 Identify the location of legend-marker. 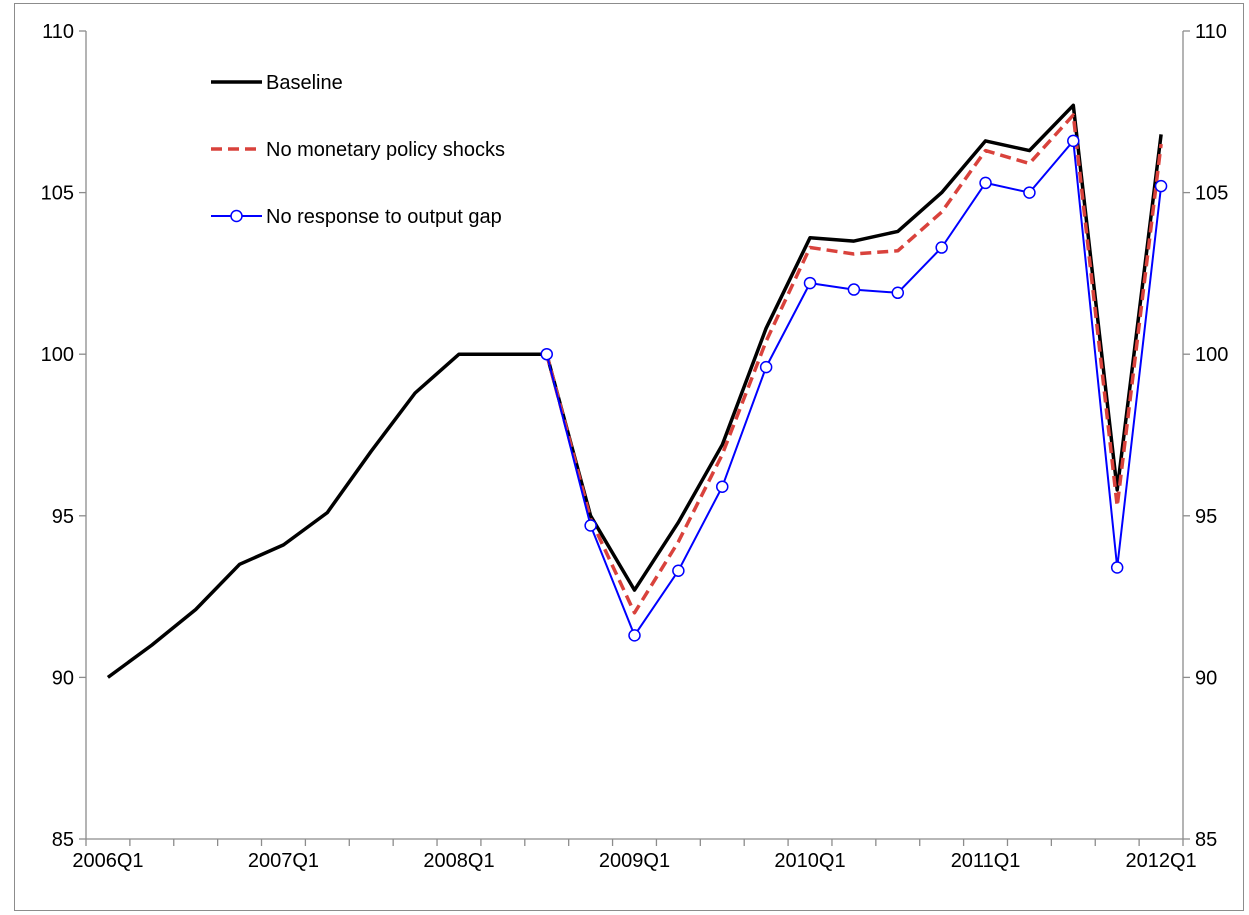
(236, 216).